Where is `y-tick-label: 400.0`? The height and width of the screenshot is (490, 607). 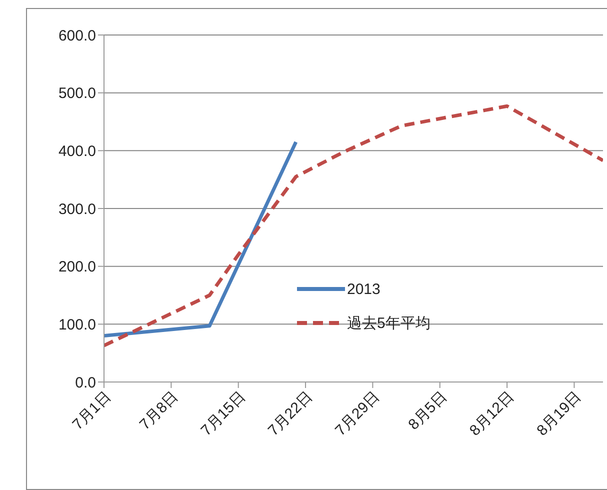 y-tick-label: 400.0 is located at coordinates (77, 151).